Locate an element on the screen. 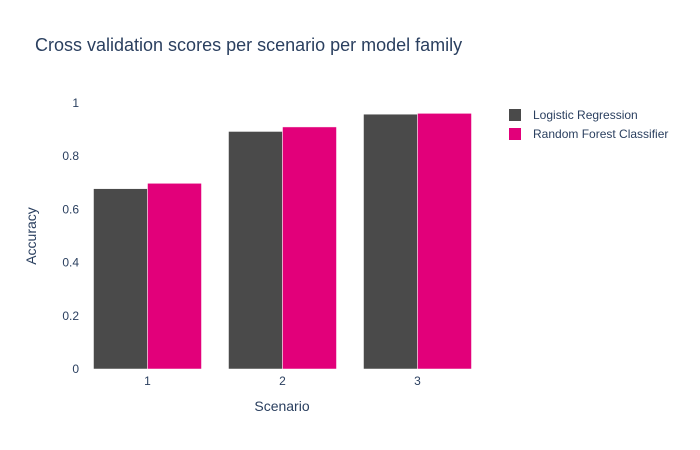 This screenshot has width=700, height=450. x-tick-label: 1 is located at coordinates (147, 381).